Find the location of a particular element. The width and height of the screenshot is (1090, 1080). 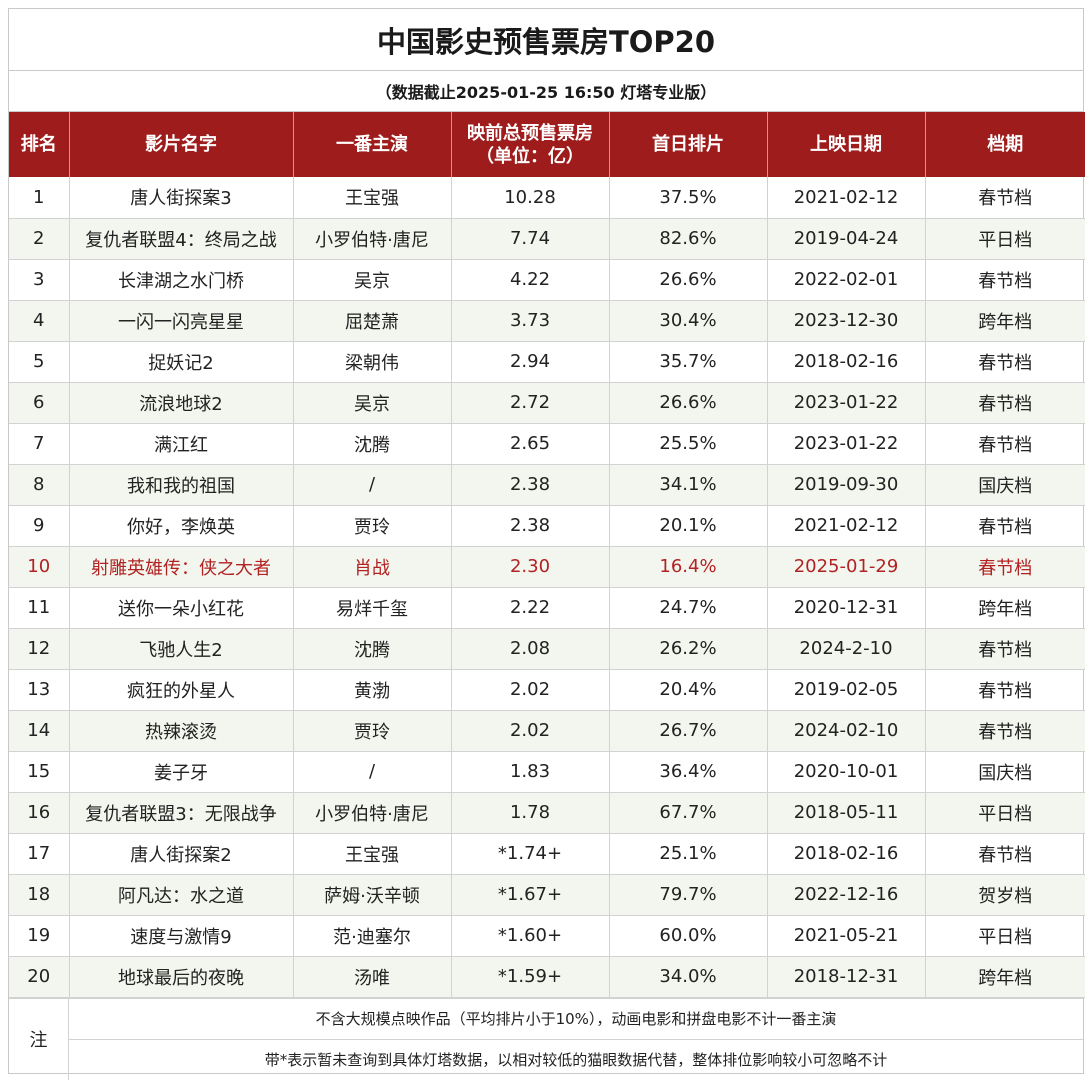

cell-presale: 1.83 is located at coordinates (530, 772).